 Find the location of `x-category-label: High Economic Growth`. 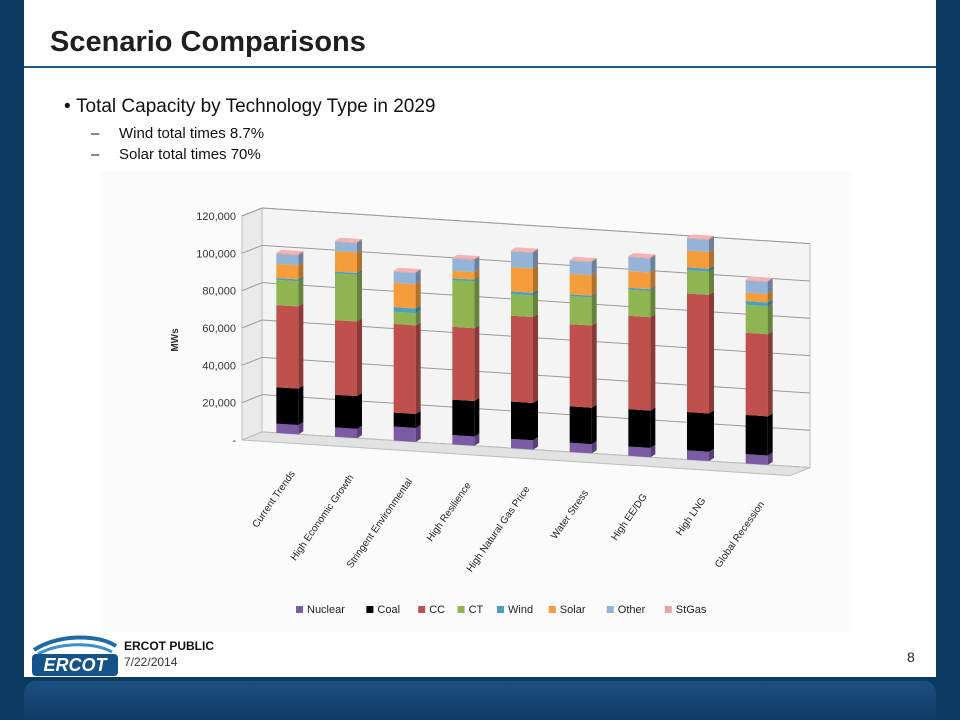

x-category-label: High Economic Growth is located at coordinates (323, 518).